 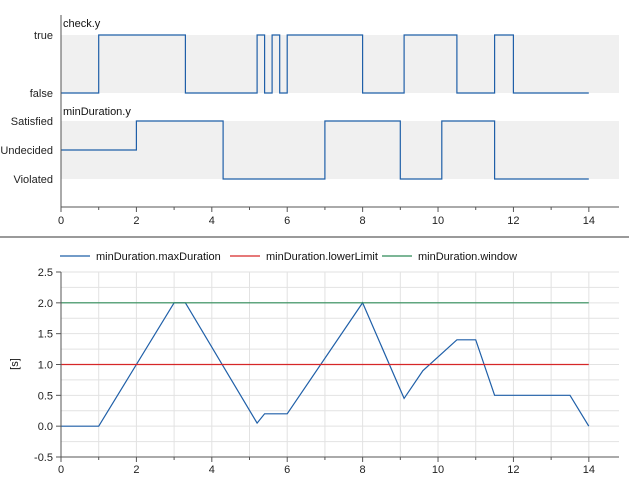 What do you see at coordinates (82, 24) in the screenshot?
I see `subplot-title: check.y` at bounding box center [82, 24].